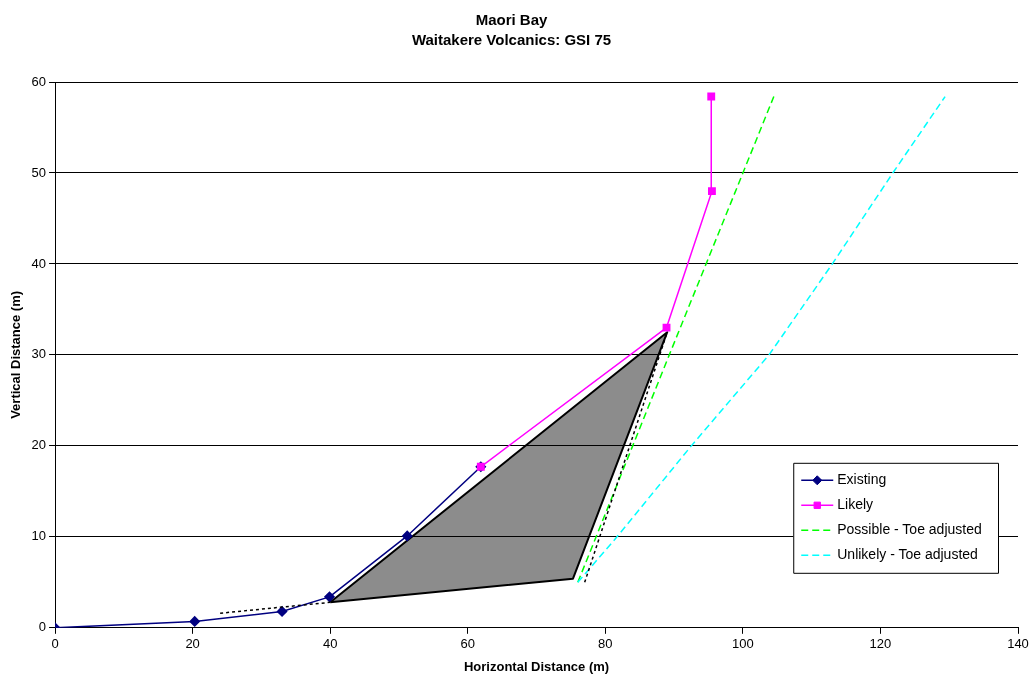 The height and width of the screenshot is (684, 1036). What do you see at coordinates (39, 263) in the screenshot?
I see `y-tick-label: 40` at bounding box center [39, 263].